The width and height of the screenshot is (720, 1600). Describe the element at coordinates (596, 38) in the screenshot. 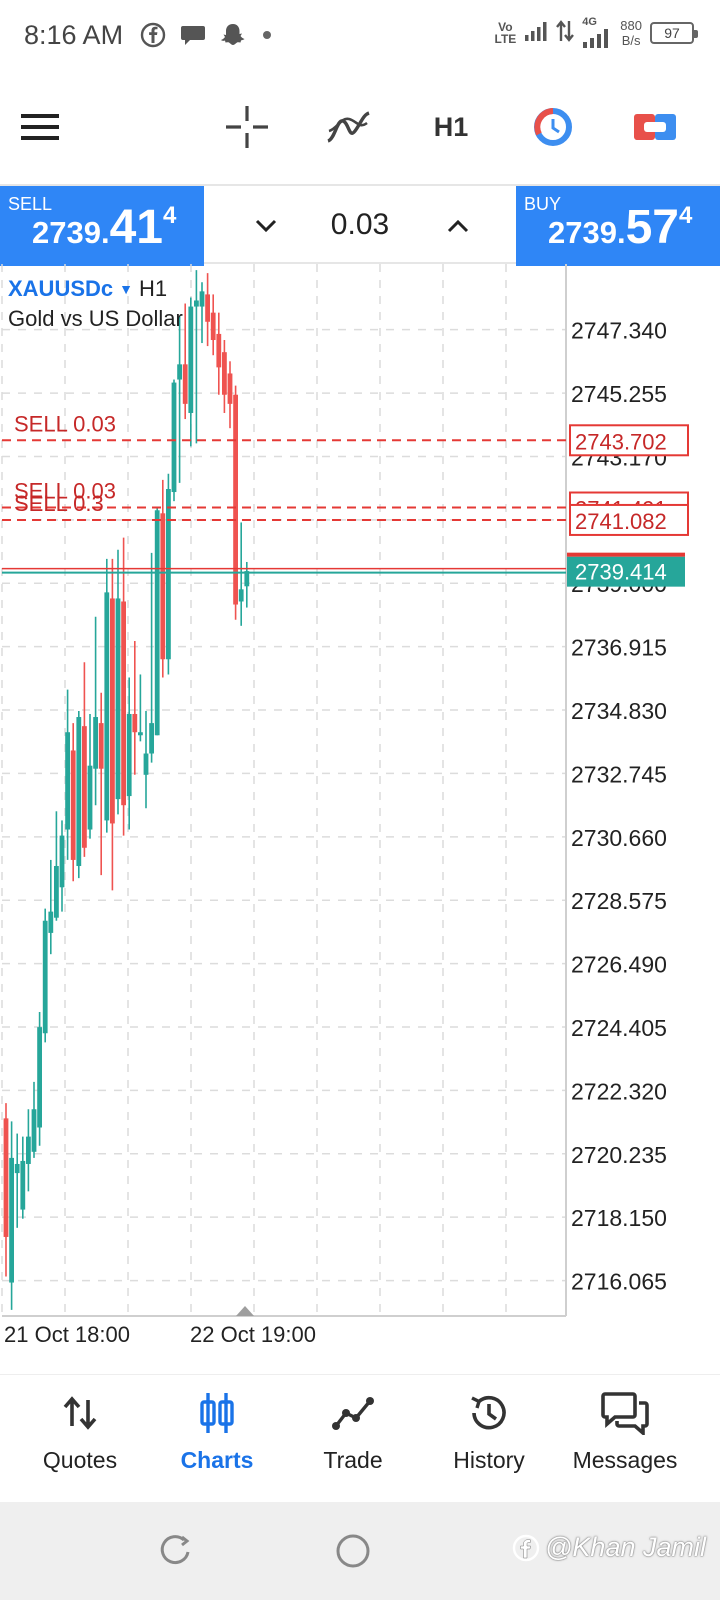

I see `signal-2-icon` at that location.